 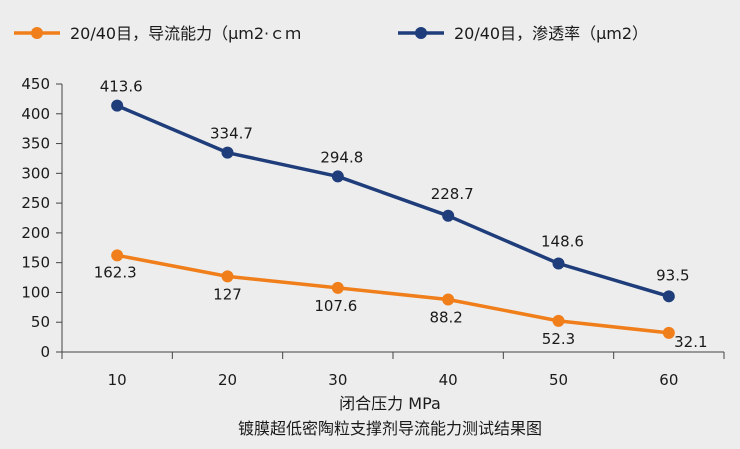 I want to click on x-tick-label: 60, so click(x=668, y=380).